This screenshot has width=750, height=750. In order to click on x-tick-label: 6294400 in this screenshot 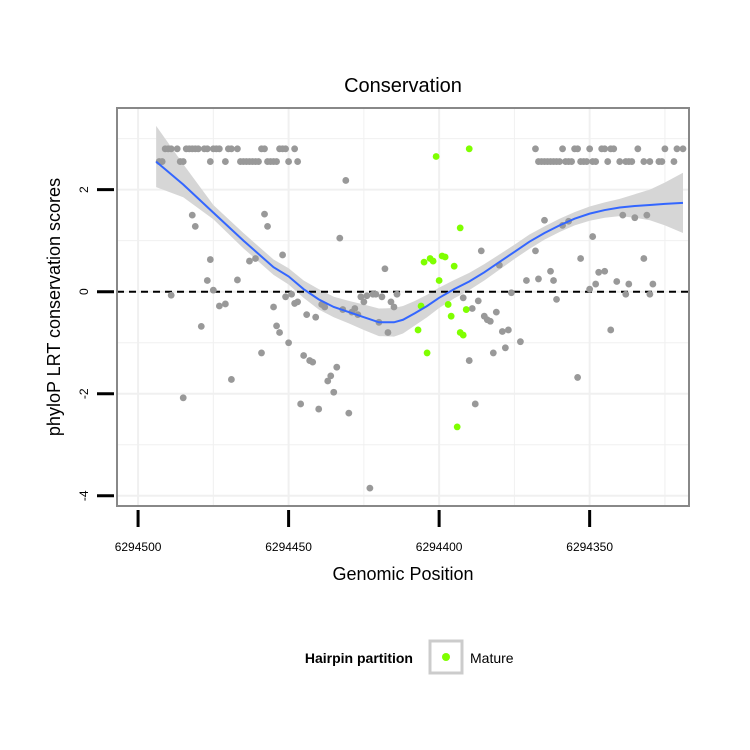, I will do `click(439, 547)`.